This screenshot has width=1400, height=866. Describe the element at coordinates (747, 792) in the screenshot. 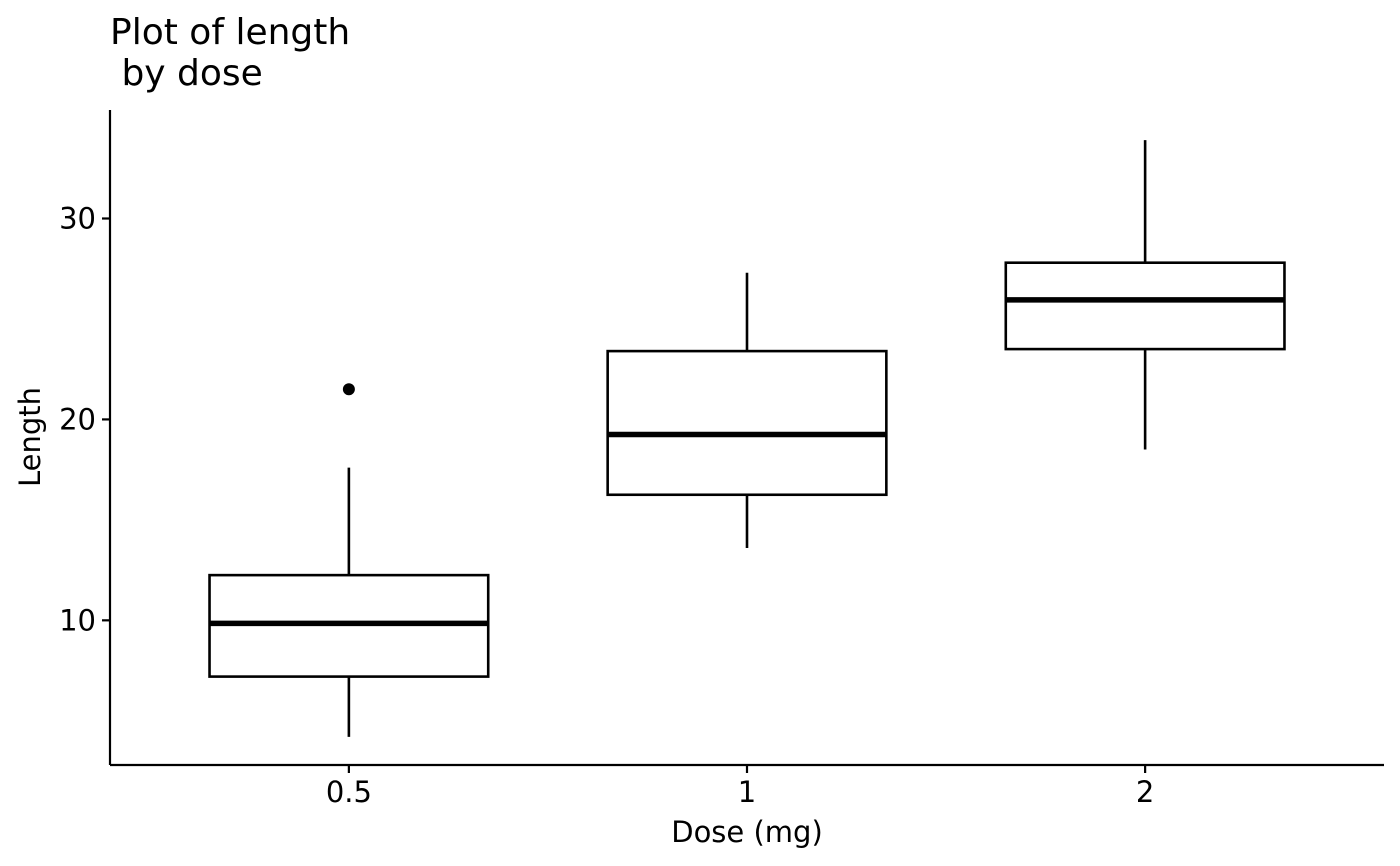

I see `x-tick-label: 1` at that location.